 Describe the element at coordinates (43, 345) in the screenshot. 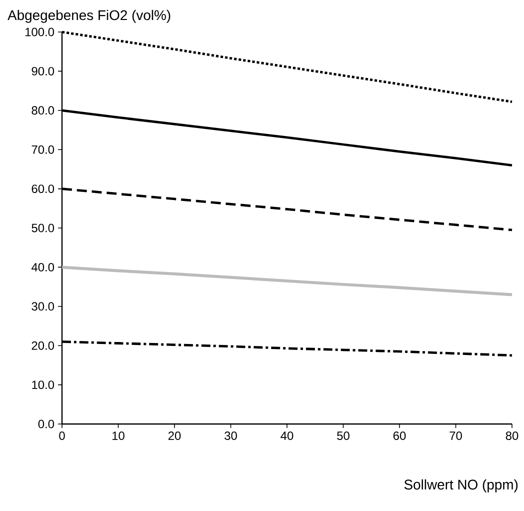

I see `y-tick-label: 20.0` at that location.